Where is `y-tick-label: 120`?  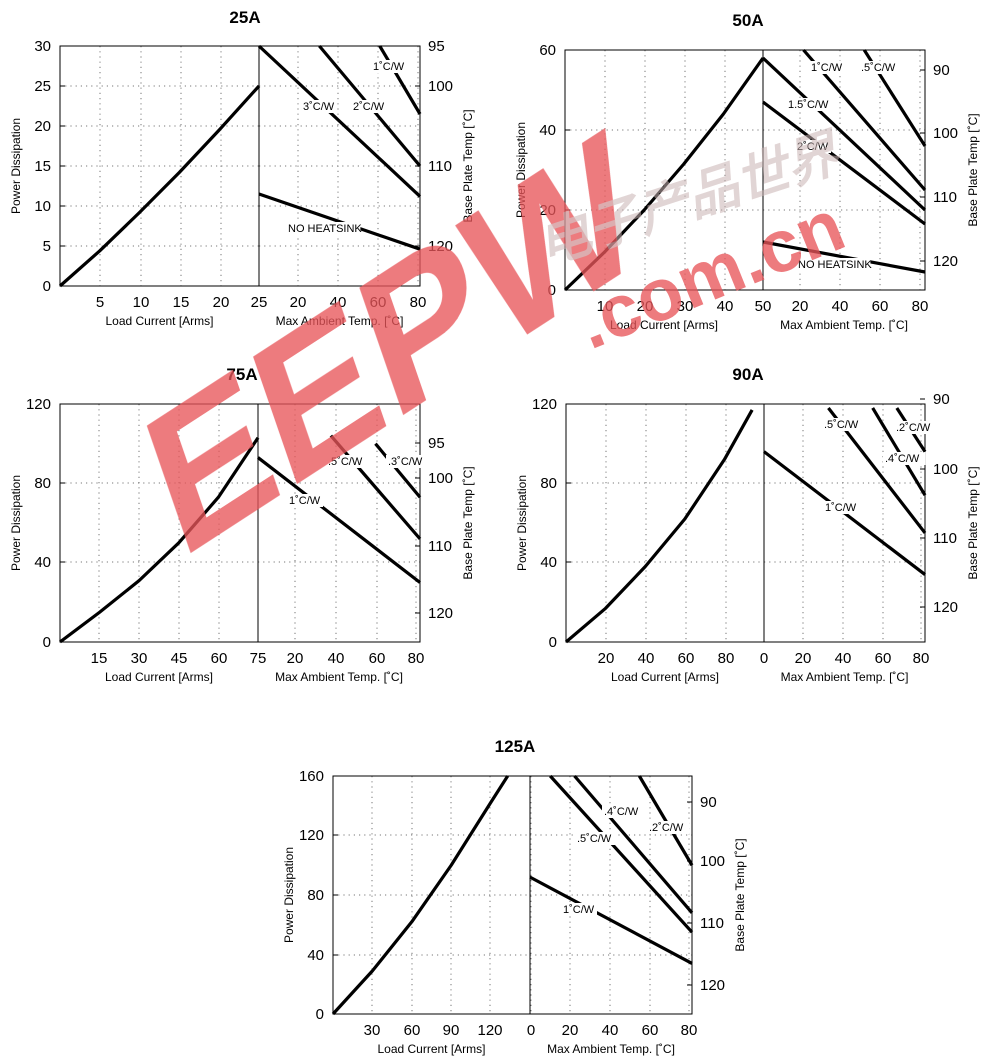
y-tick-label: 120 is located at coordinates (38, 404).